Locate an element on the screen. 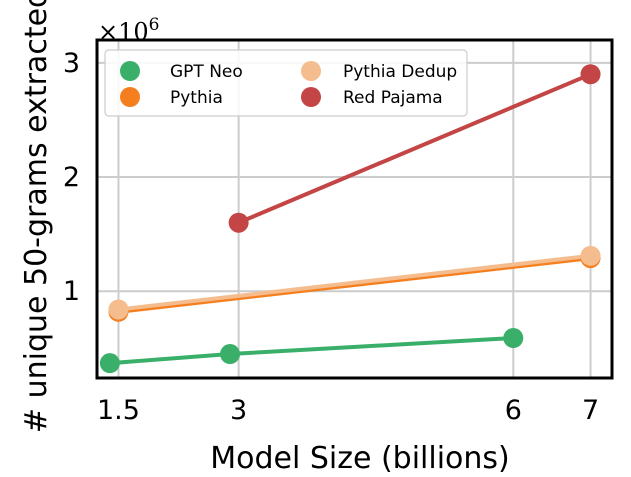  x-axis-label: Model Size (billions) is located at coordinates (360, 458).